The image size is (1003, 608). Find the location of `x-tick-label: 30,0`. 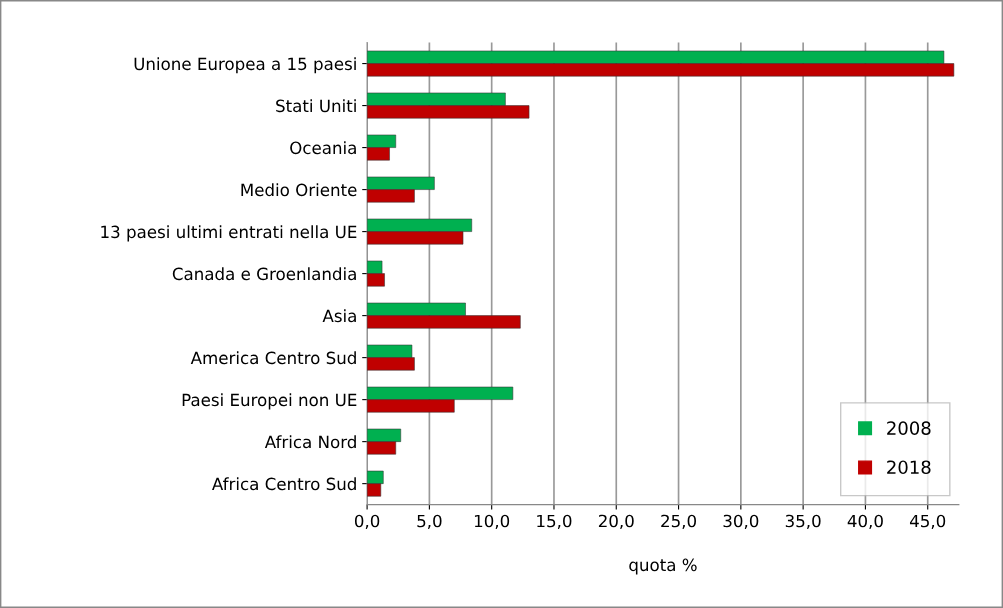

x-tick-label: 30,0 is located at coordinates (741, 521).